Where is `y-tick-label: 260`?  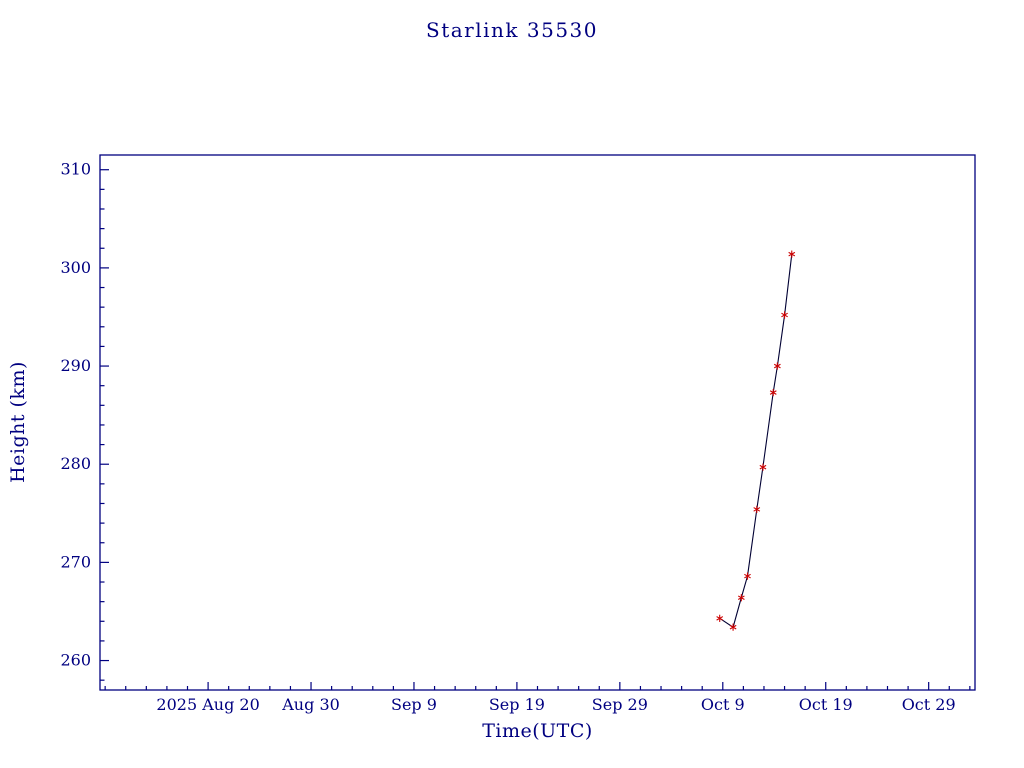 y-tick-label: 260 is located at coordinates (75, 660).